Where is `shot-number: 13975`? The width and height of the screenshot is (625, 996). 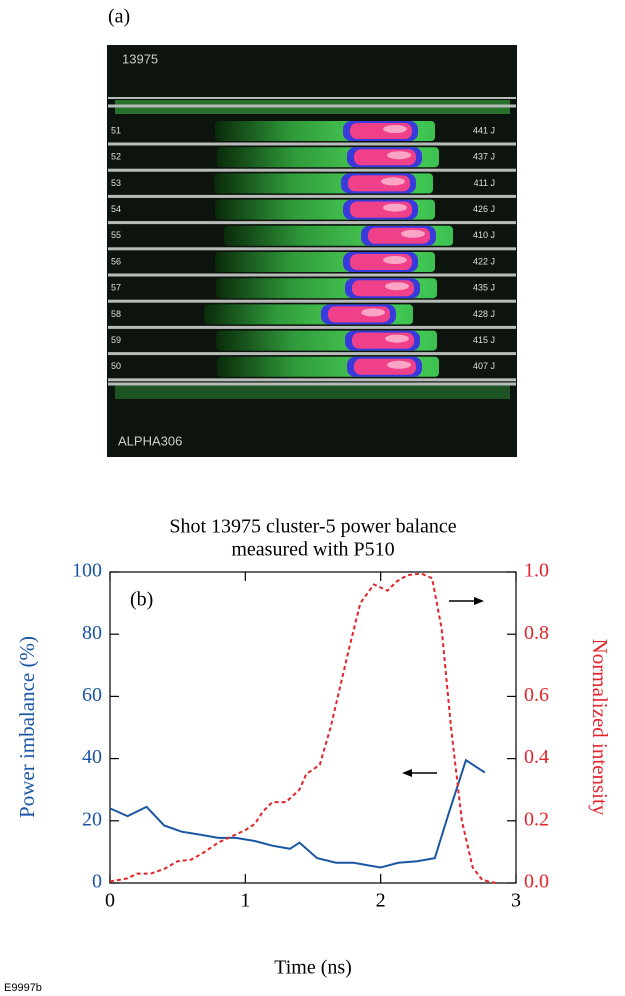 shot-number: 13975 is located at coordinates (140, 58).